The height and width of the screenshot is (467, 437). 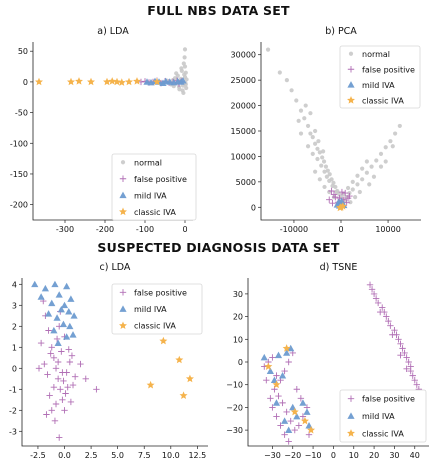 What do you see at coordinates (174, 71) in the screenshot?
I see `series-normal` at bounding box center [174, 71].